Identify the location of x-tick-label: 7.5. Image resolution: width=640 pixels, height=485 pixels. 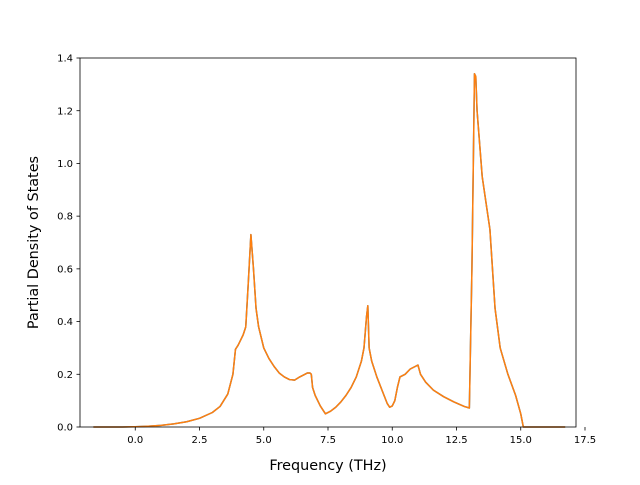
(328, 440).